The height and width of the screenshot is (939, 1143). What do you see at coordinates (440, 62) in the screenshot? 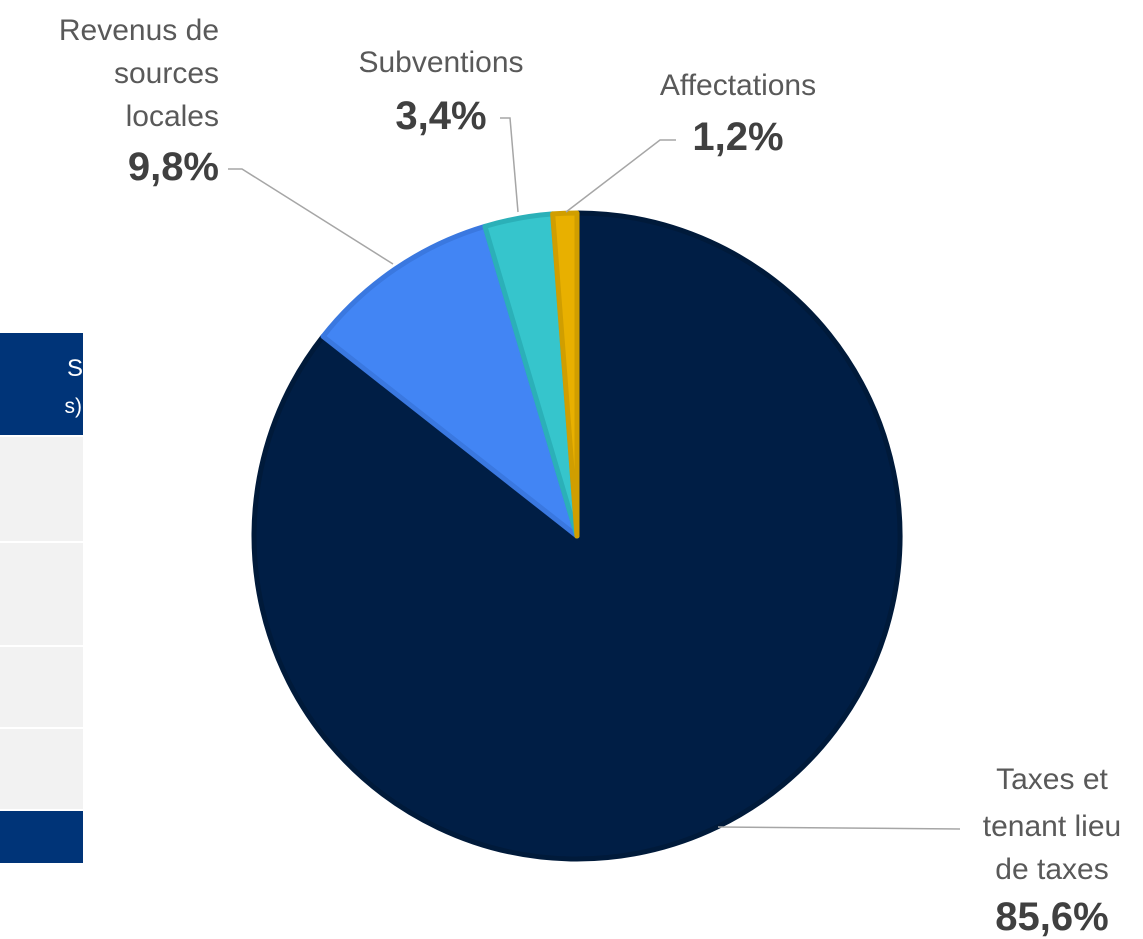
I see `label-subventions: Subventions` at bounding box center [440, 62].